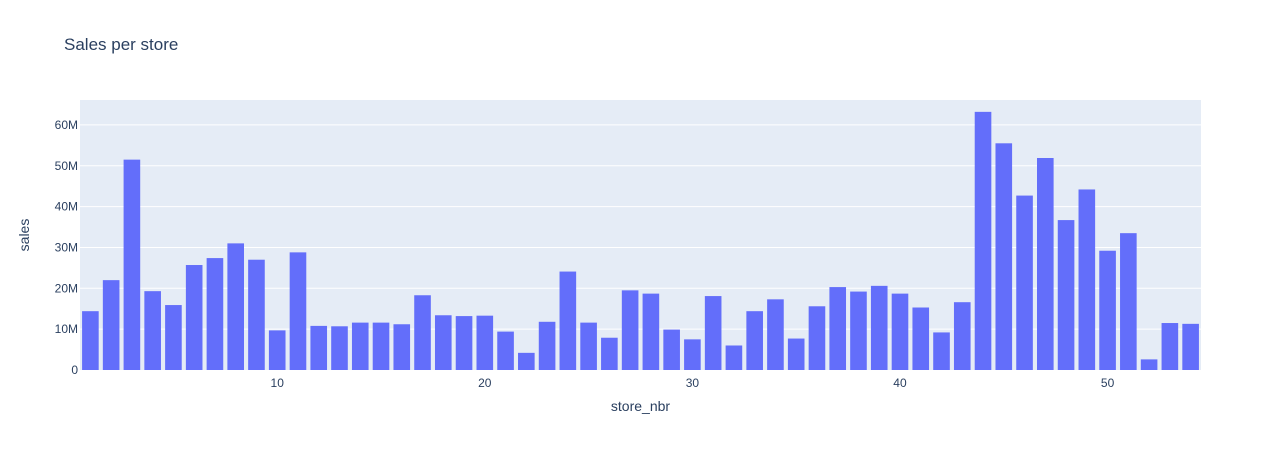 Image resolution: width=1281 pixels, height=450 pixels. I want to click on x-tick-label: 50, so click(1108, 383).